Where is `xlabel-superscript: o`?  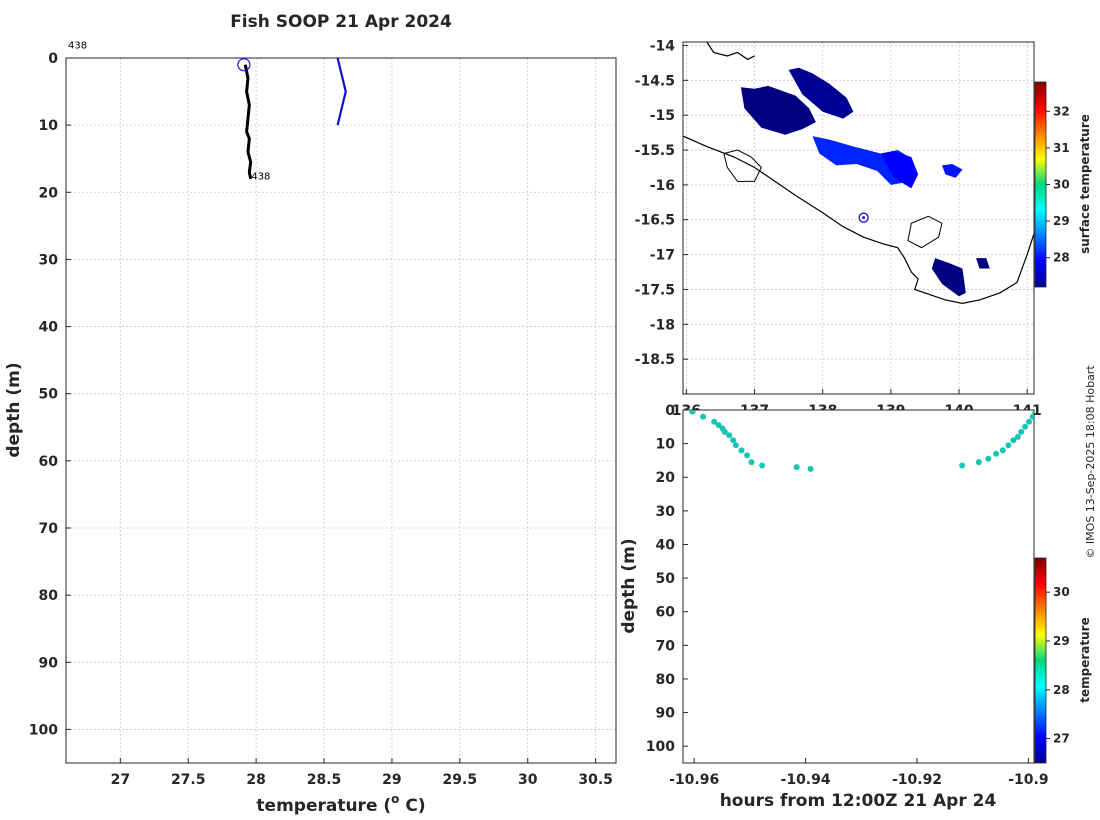 xlabel-superscript: o is located at coordinates (395, 799).